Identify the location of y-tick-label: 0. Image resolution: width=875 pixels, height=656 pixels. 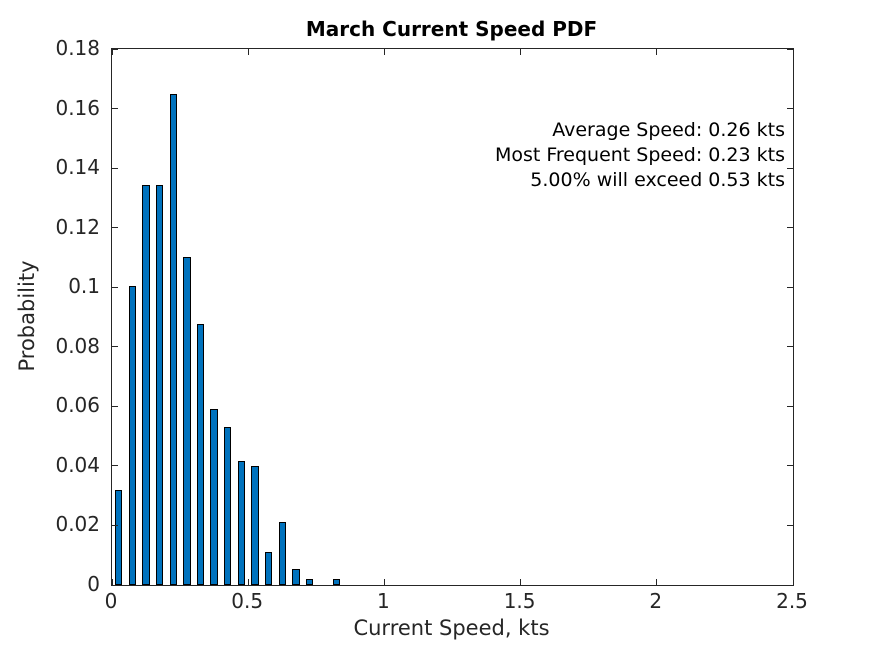
(93, 584).